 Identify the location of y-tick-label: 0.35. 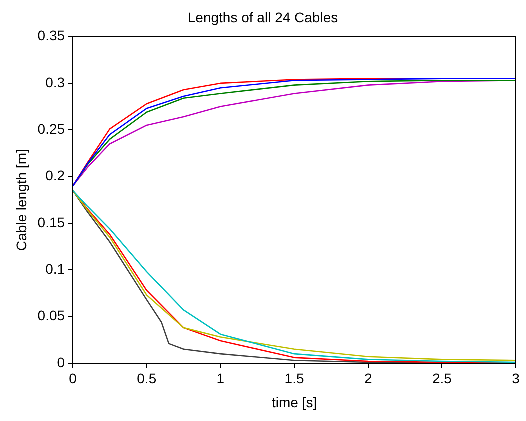
(52, 36).